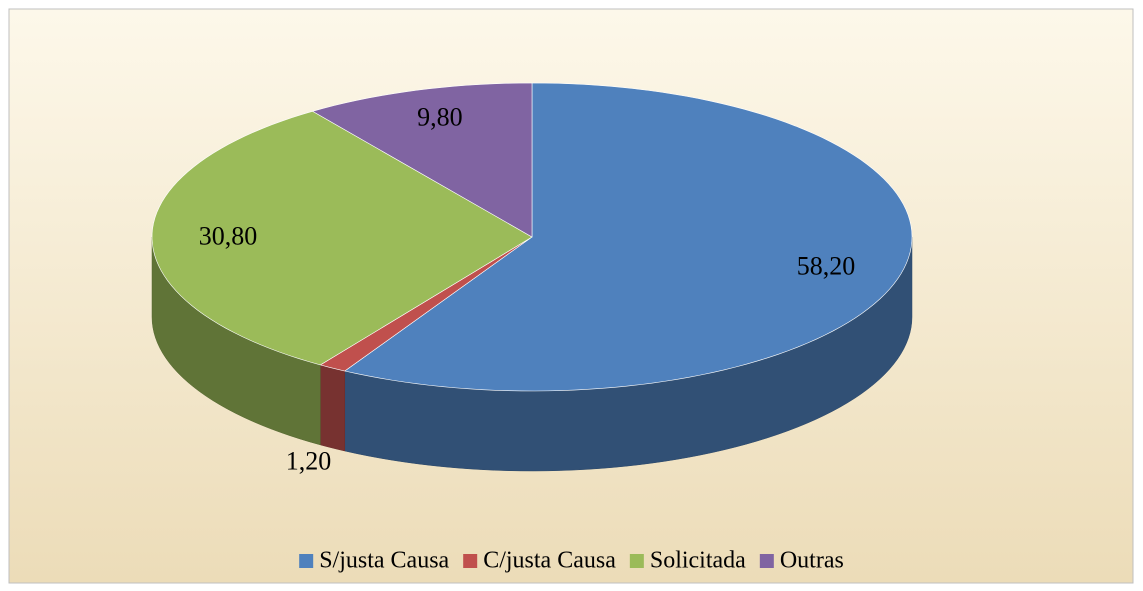  Describe the element at coordinates (309, 461) in the screenshot. I see `data-label: 1,20` at that location.